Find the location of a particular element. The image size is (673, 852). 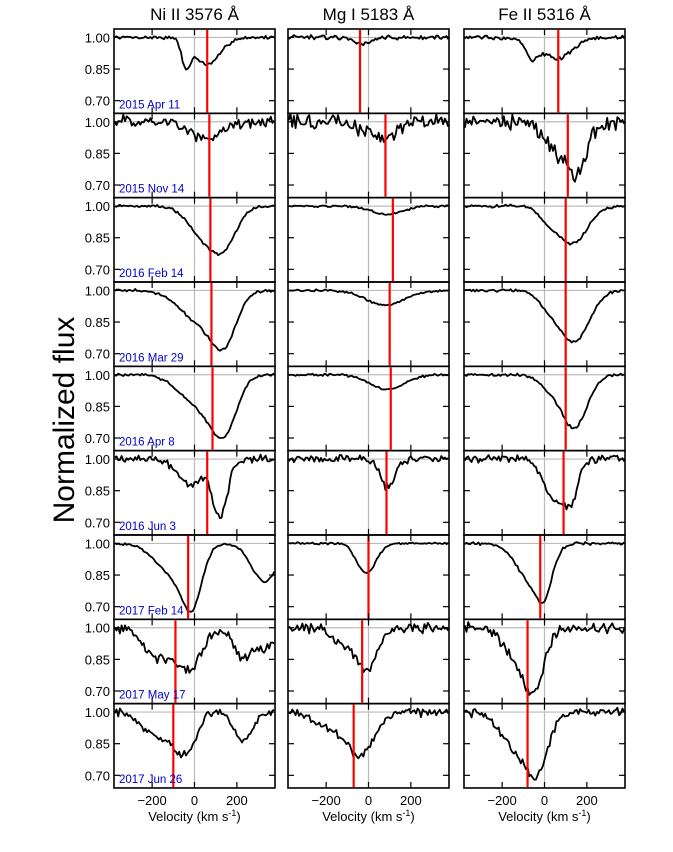

epoch-date-label: 2016 Jun 3 is located at coordinates (147, 527).